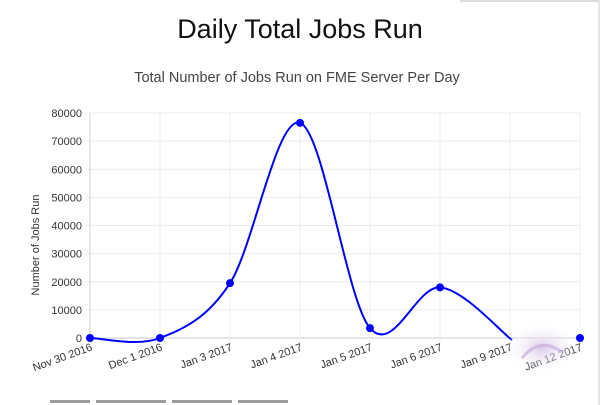 The width and height of the screenshot is (600, 405). What do you see at coordinates (66, 198) in the screenshot?
I see `y-tick-label: 50000` at bounding box center [66, 198].